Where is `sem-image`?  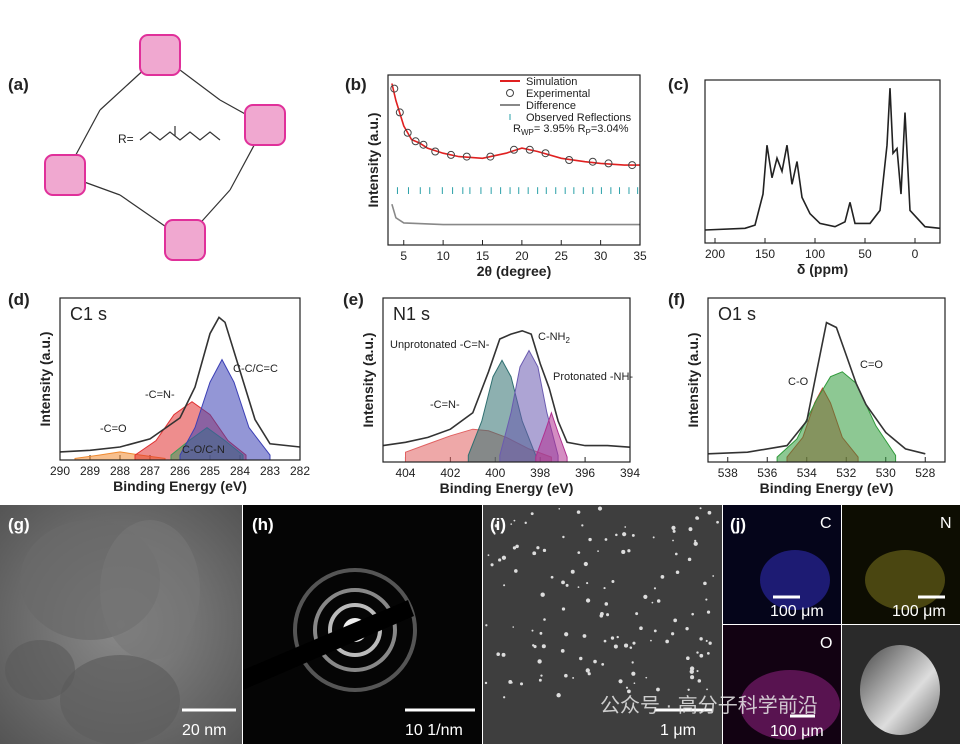 sem-image is located at coordinates (602, 624).